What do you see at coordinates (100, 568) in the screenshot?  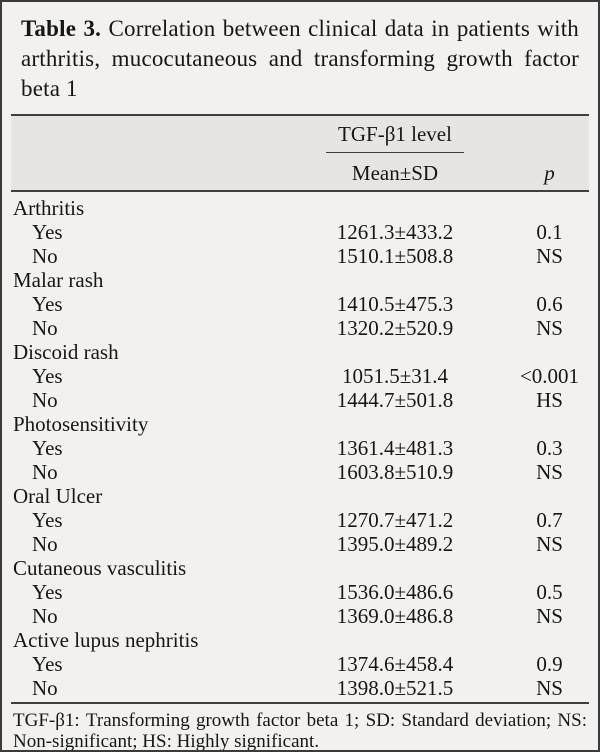 I see `group-label: Cutaneous vasculitis` at bounding box center [100, 568].